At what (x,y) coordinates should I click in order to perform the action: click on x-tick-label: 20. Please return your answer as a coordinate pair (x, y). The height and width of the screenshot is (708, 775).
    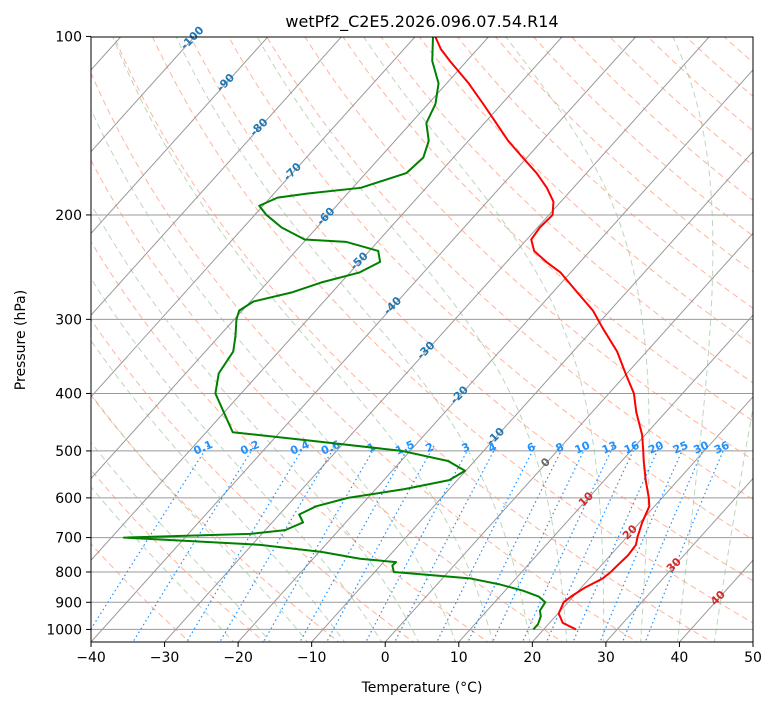
    Looking at the image, I should click on (532, 658).